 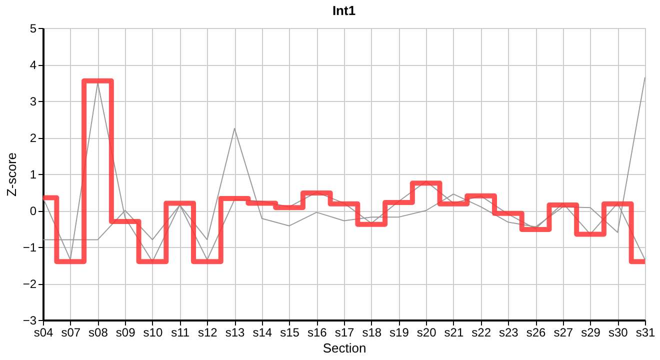 What do you see at coordinates (33, 101) in the screenshot?
I see `y-tick-label: 3` at bounding box center [33, 101].